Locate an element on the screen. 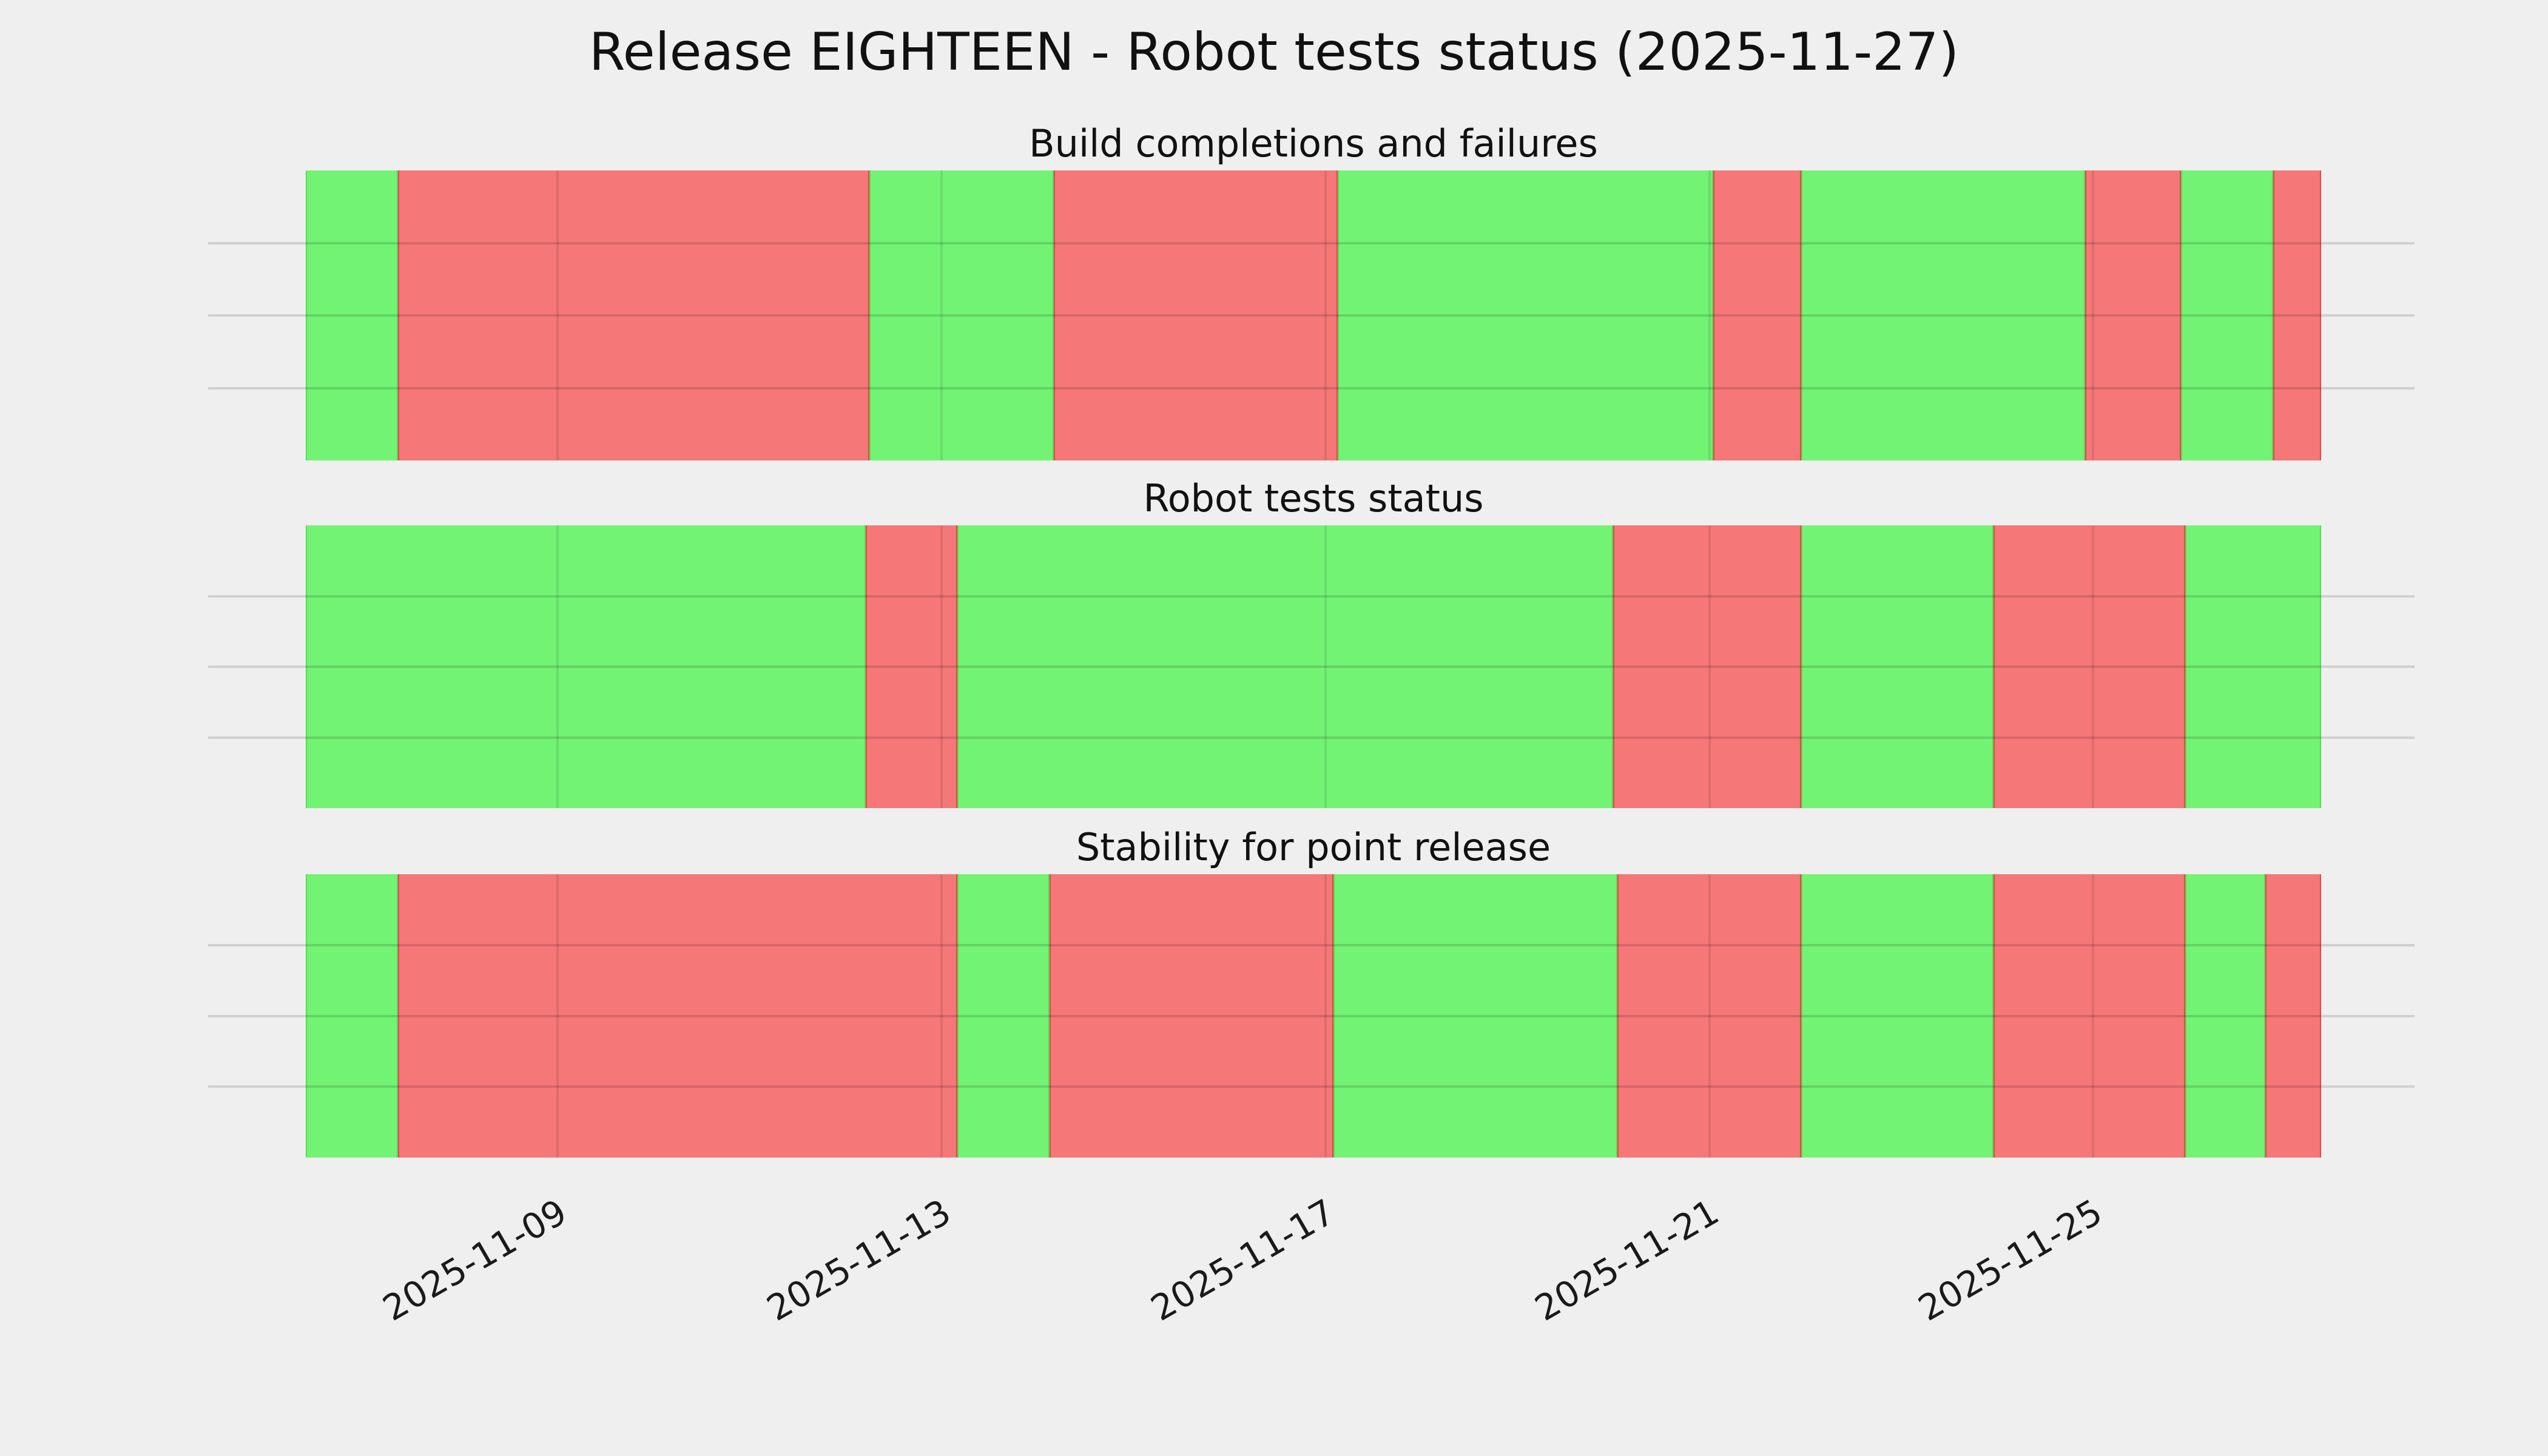 Image resolution: width=2548 pixels, height=1456 pixels. x-tick-label: 2025-11-13 is located at coordinates (859, 1260).